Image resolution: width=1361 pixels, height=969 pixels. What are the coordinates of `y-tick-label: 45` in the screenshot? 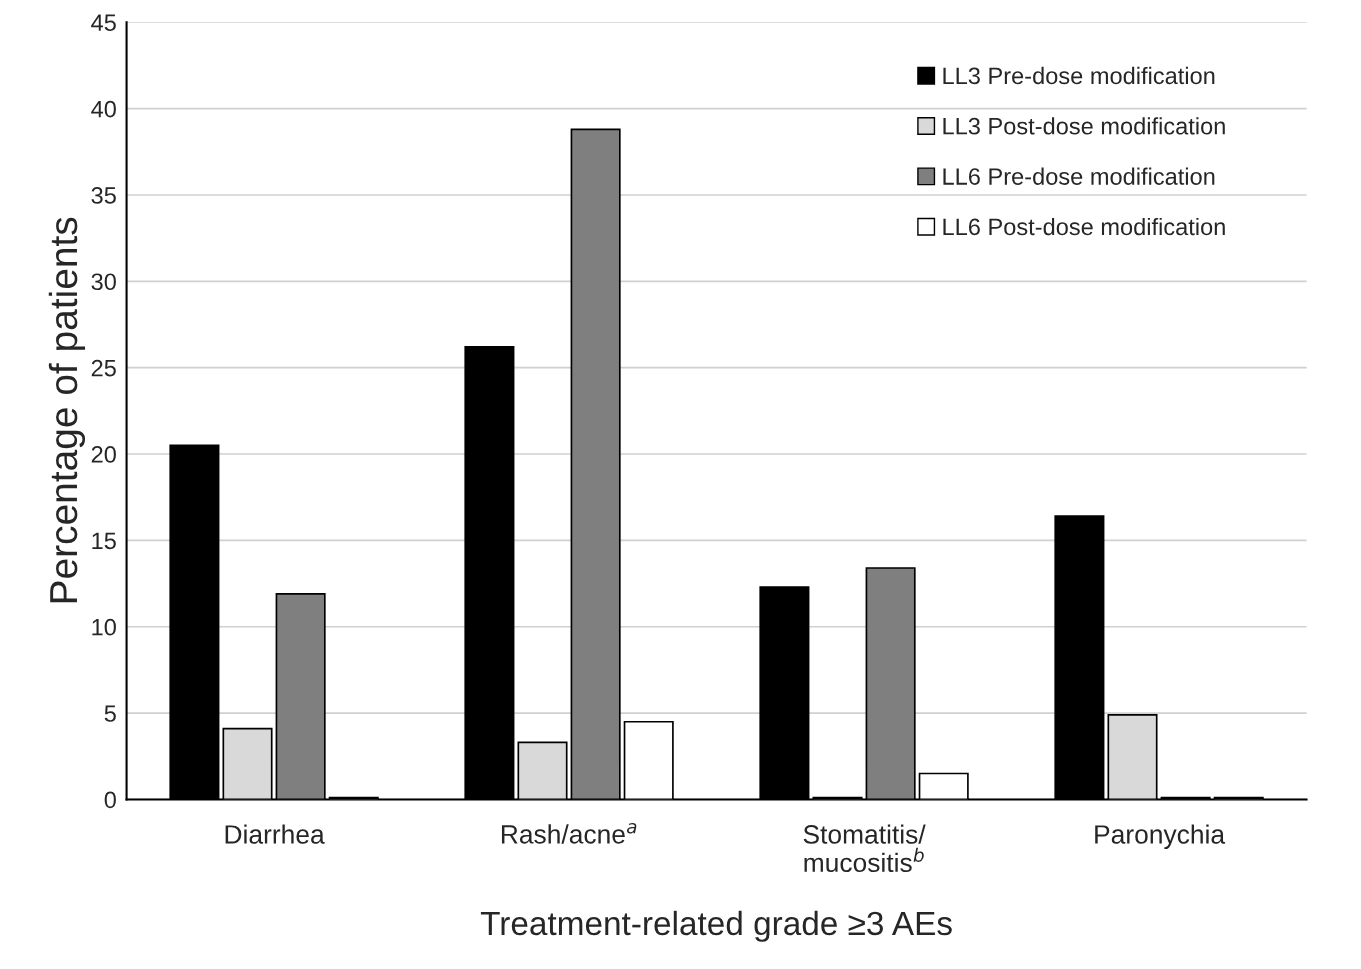 It's located at (103, 23).